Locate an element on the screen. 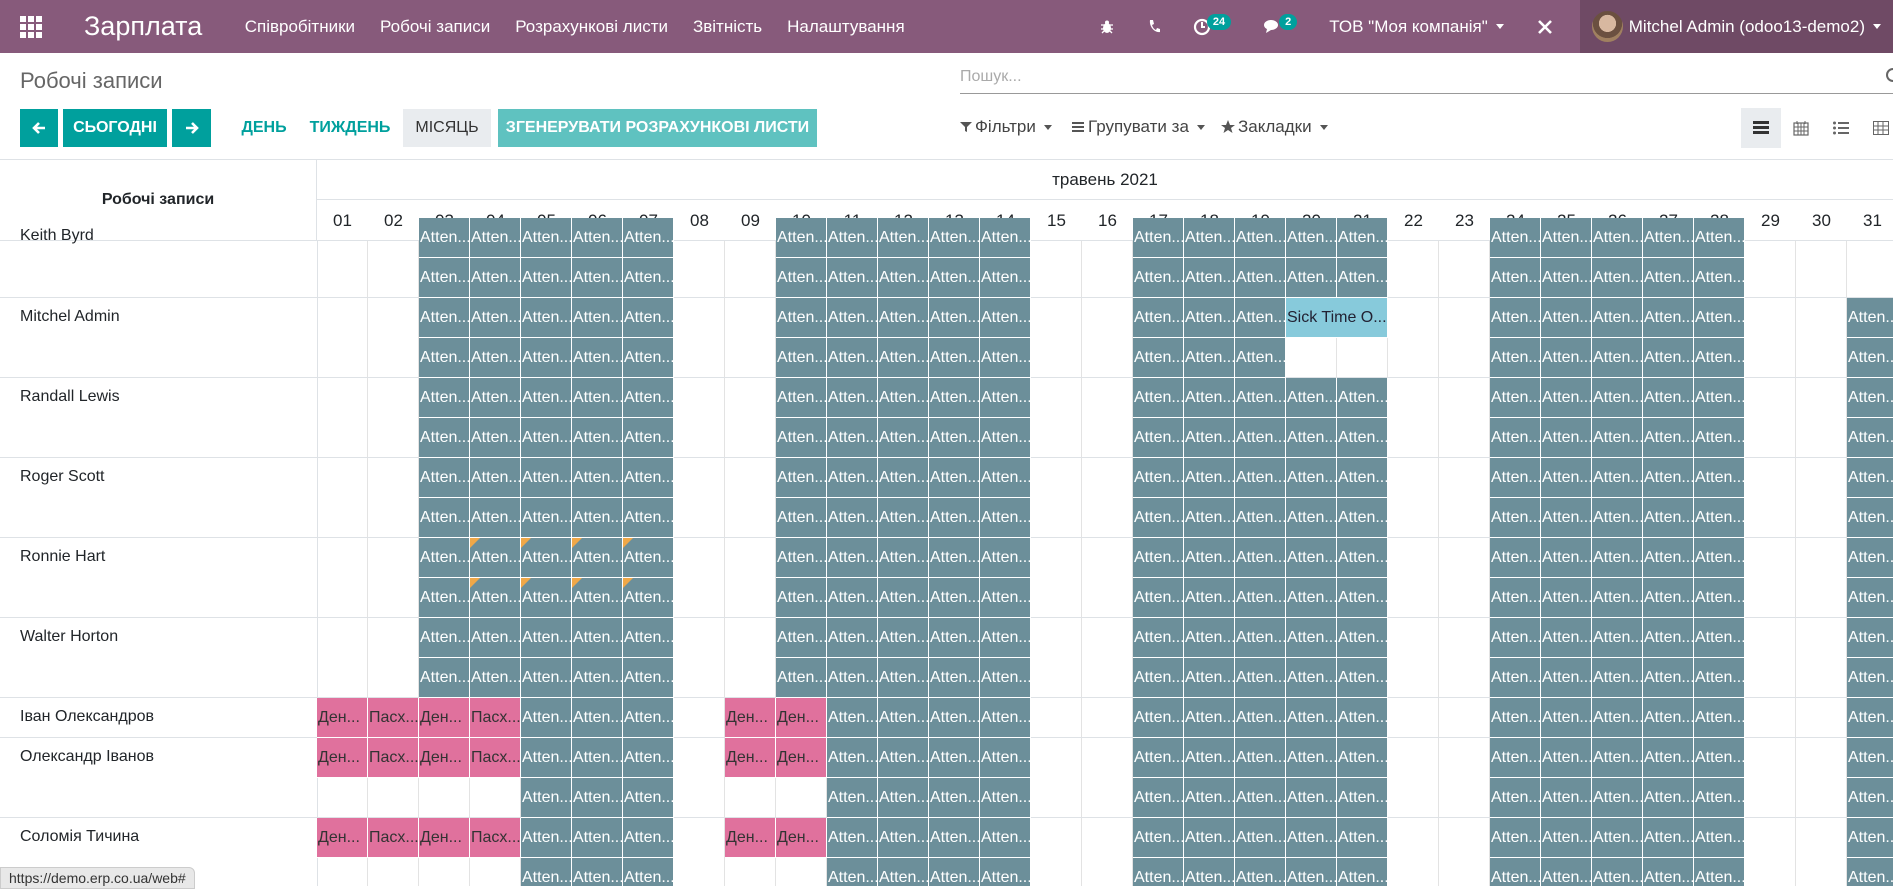  menu-reporting: Звітність is located at coordinates (727, 26).